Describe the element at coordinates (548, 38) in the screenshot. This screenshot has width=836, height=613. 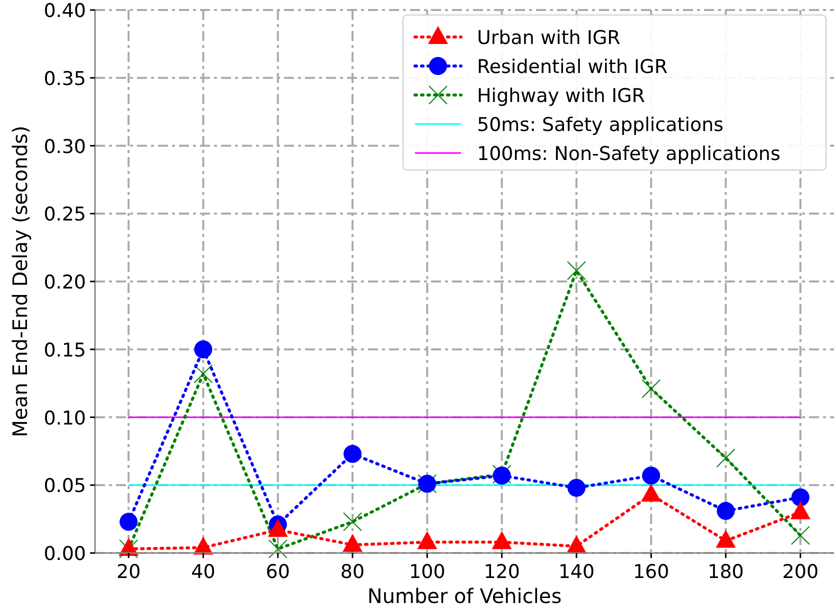
I see `legend-label: Urban with IGR` at that location.